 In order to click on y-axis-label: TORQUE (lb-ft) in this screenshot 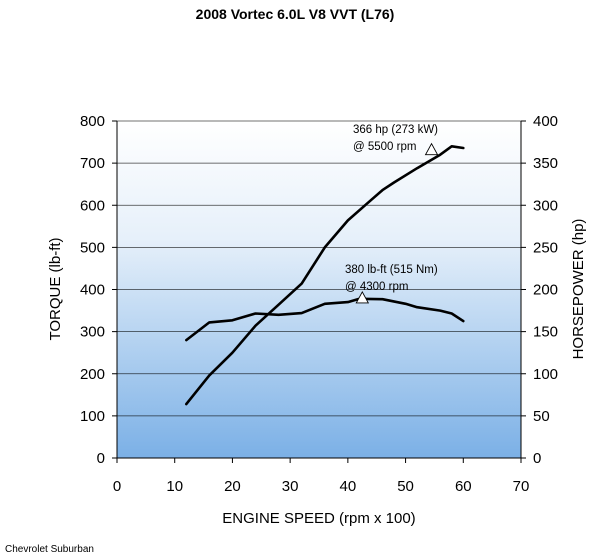, I will do `click(55, 288)`.